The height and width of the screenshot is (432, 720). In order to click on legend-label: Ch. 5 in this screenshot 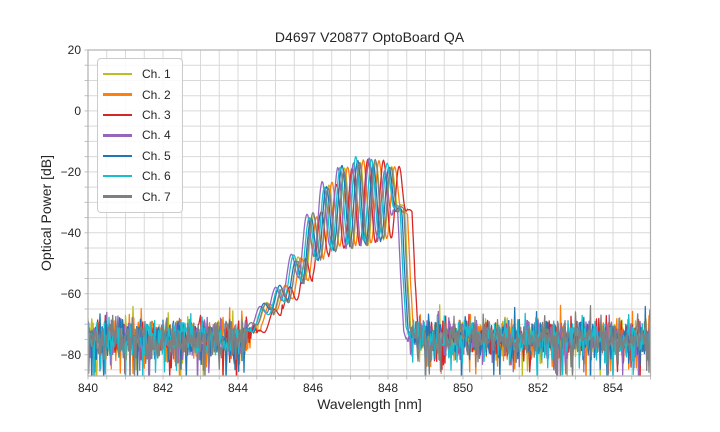, I will do `click(156, 155)`.